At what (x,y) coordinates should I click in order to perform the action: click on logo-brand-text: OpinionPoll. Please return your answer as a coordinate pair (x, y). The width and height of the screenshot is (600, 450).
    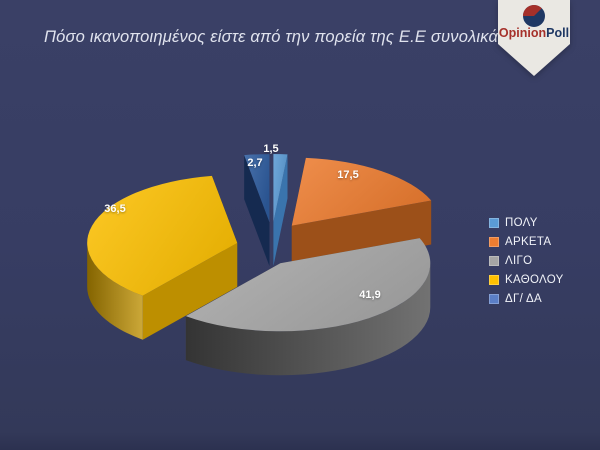
    Looking at the image, I should click on (534, 33).